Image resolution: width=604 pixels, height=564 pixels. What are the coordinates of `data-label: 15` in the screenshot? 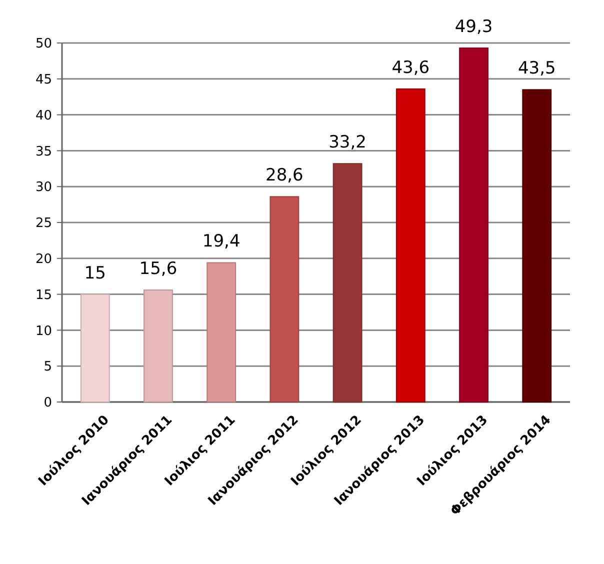 It's located at (95, 273).